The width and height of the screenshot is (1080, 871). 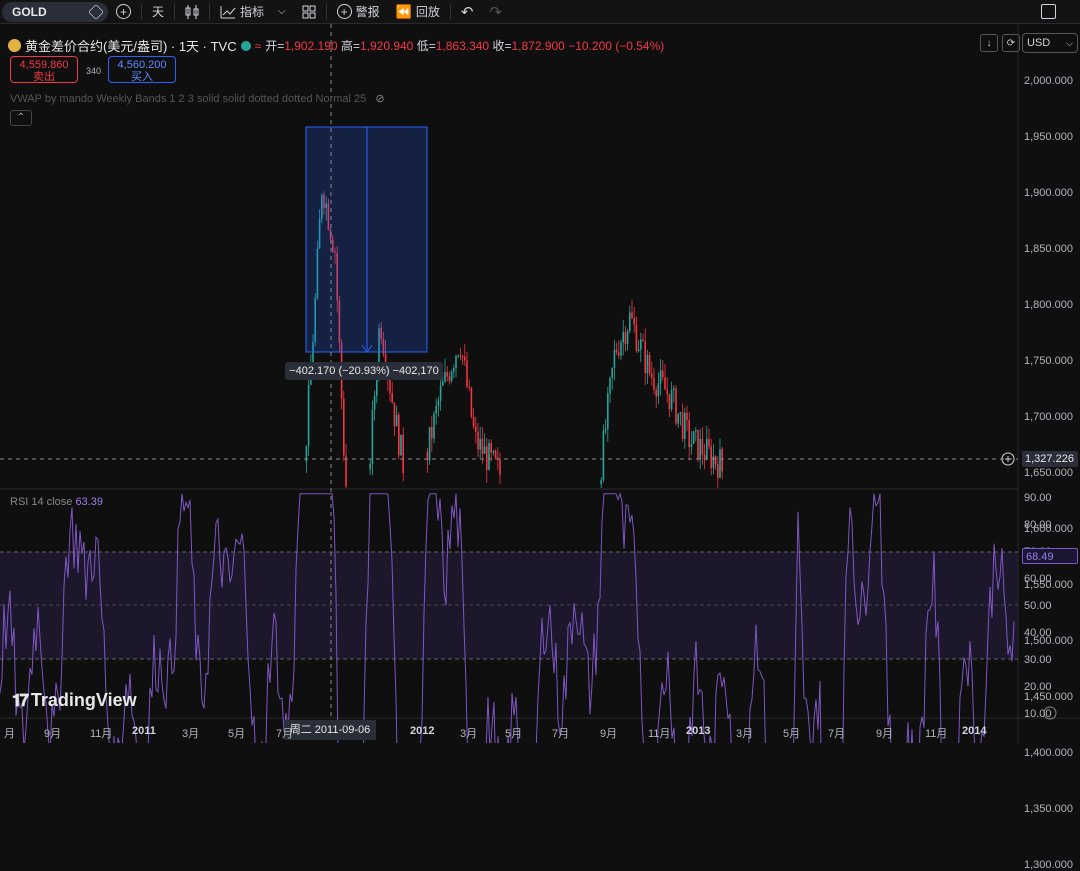 What do you see at coordinates (1048, 361) in the screenshot?
I see `price-axis-label: 1,750.000` at bounding box center [1048, 361].